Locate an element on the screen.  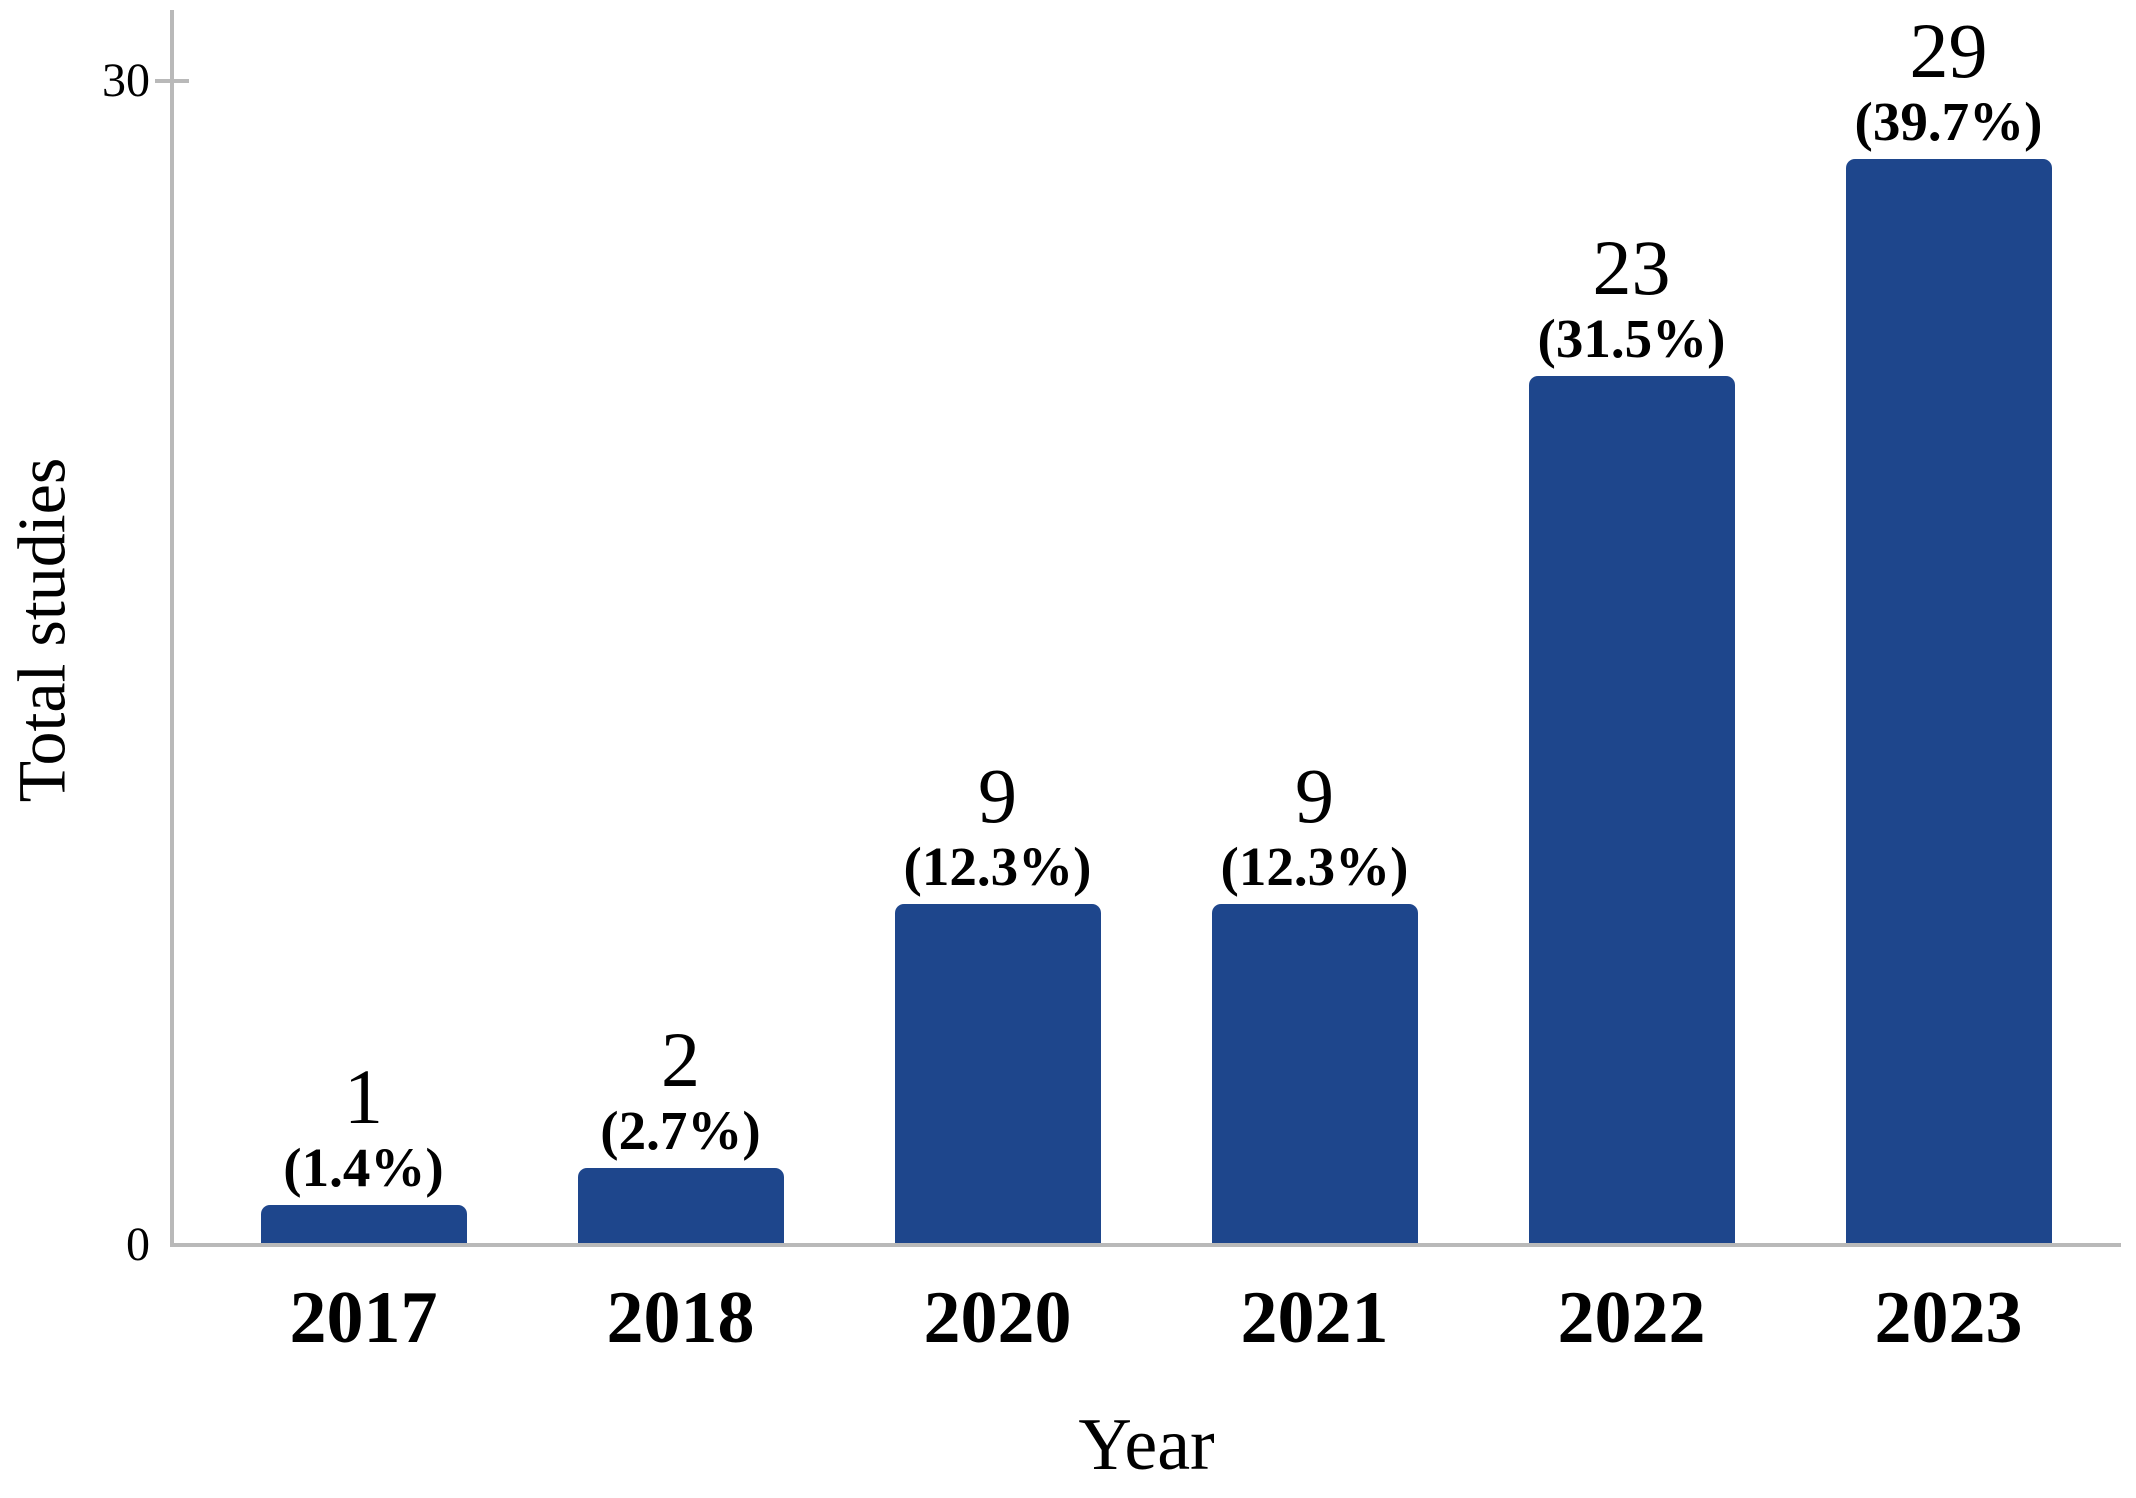
bar-percent-label-2022: (31.5%) is located at coordinates (1631, 338).